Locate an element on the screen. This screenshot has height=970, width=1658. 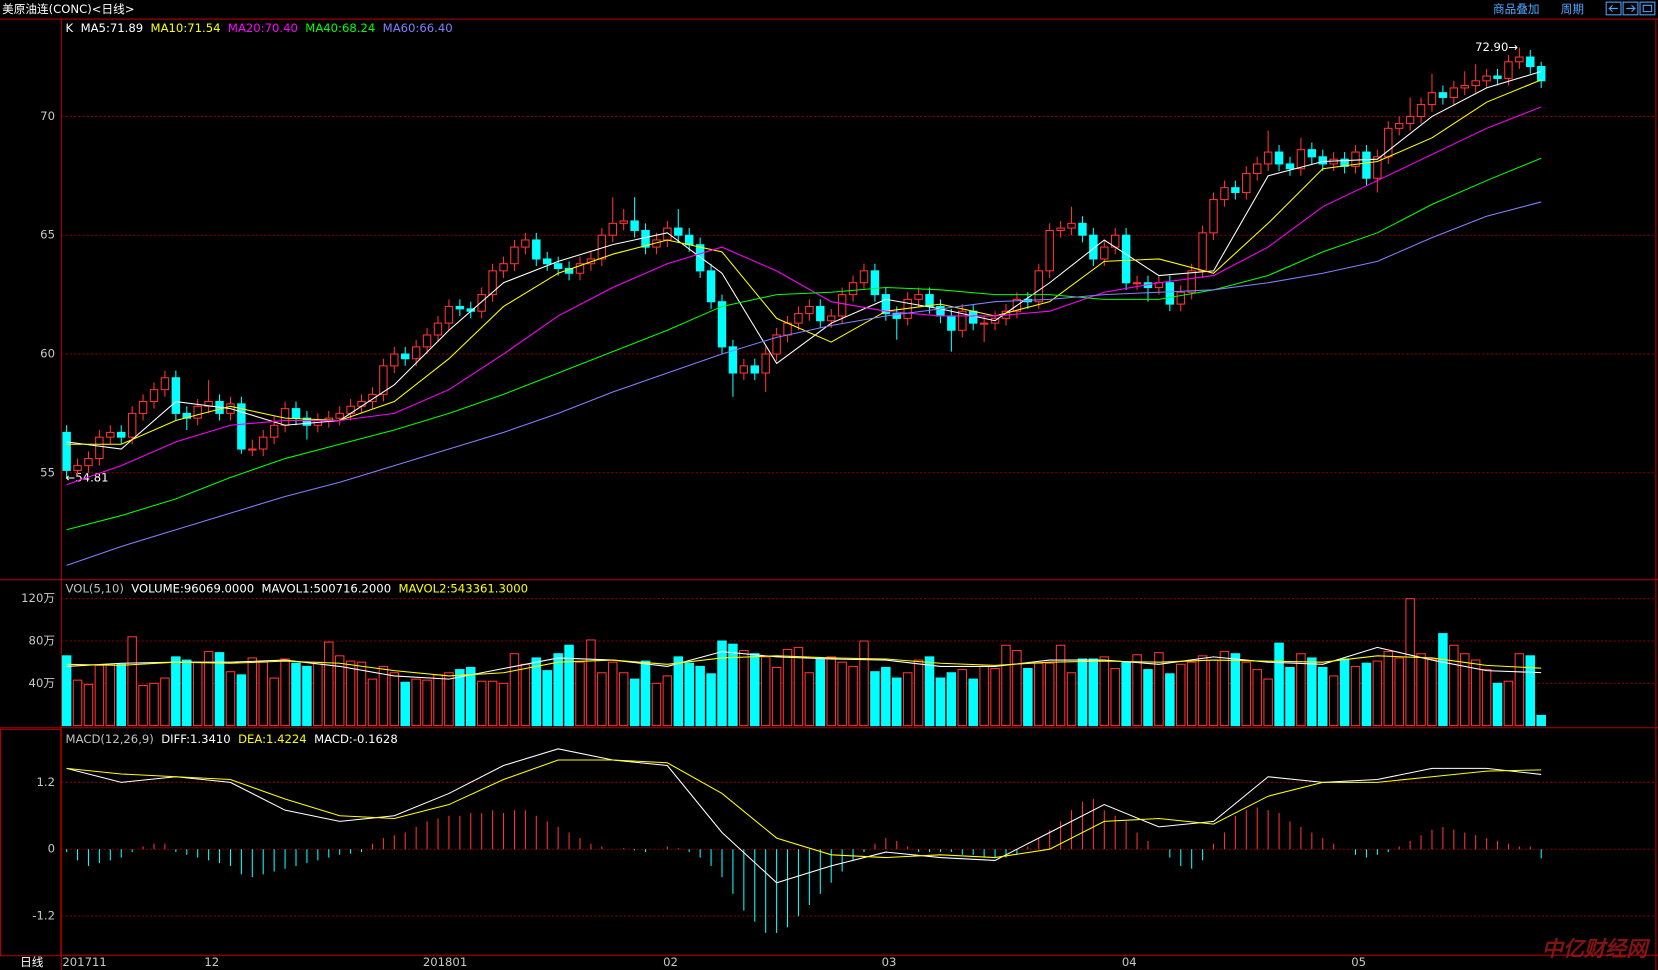
x-tick-label: 201711 is located at coordinates (84, 962).